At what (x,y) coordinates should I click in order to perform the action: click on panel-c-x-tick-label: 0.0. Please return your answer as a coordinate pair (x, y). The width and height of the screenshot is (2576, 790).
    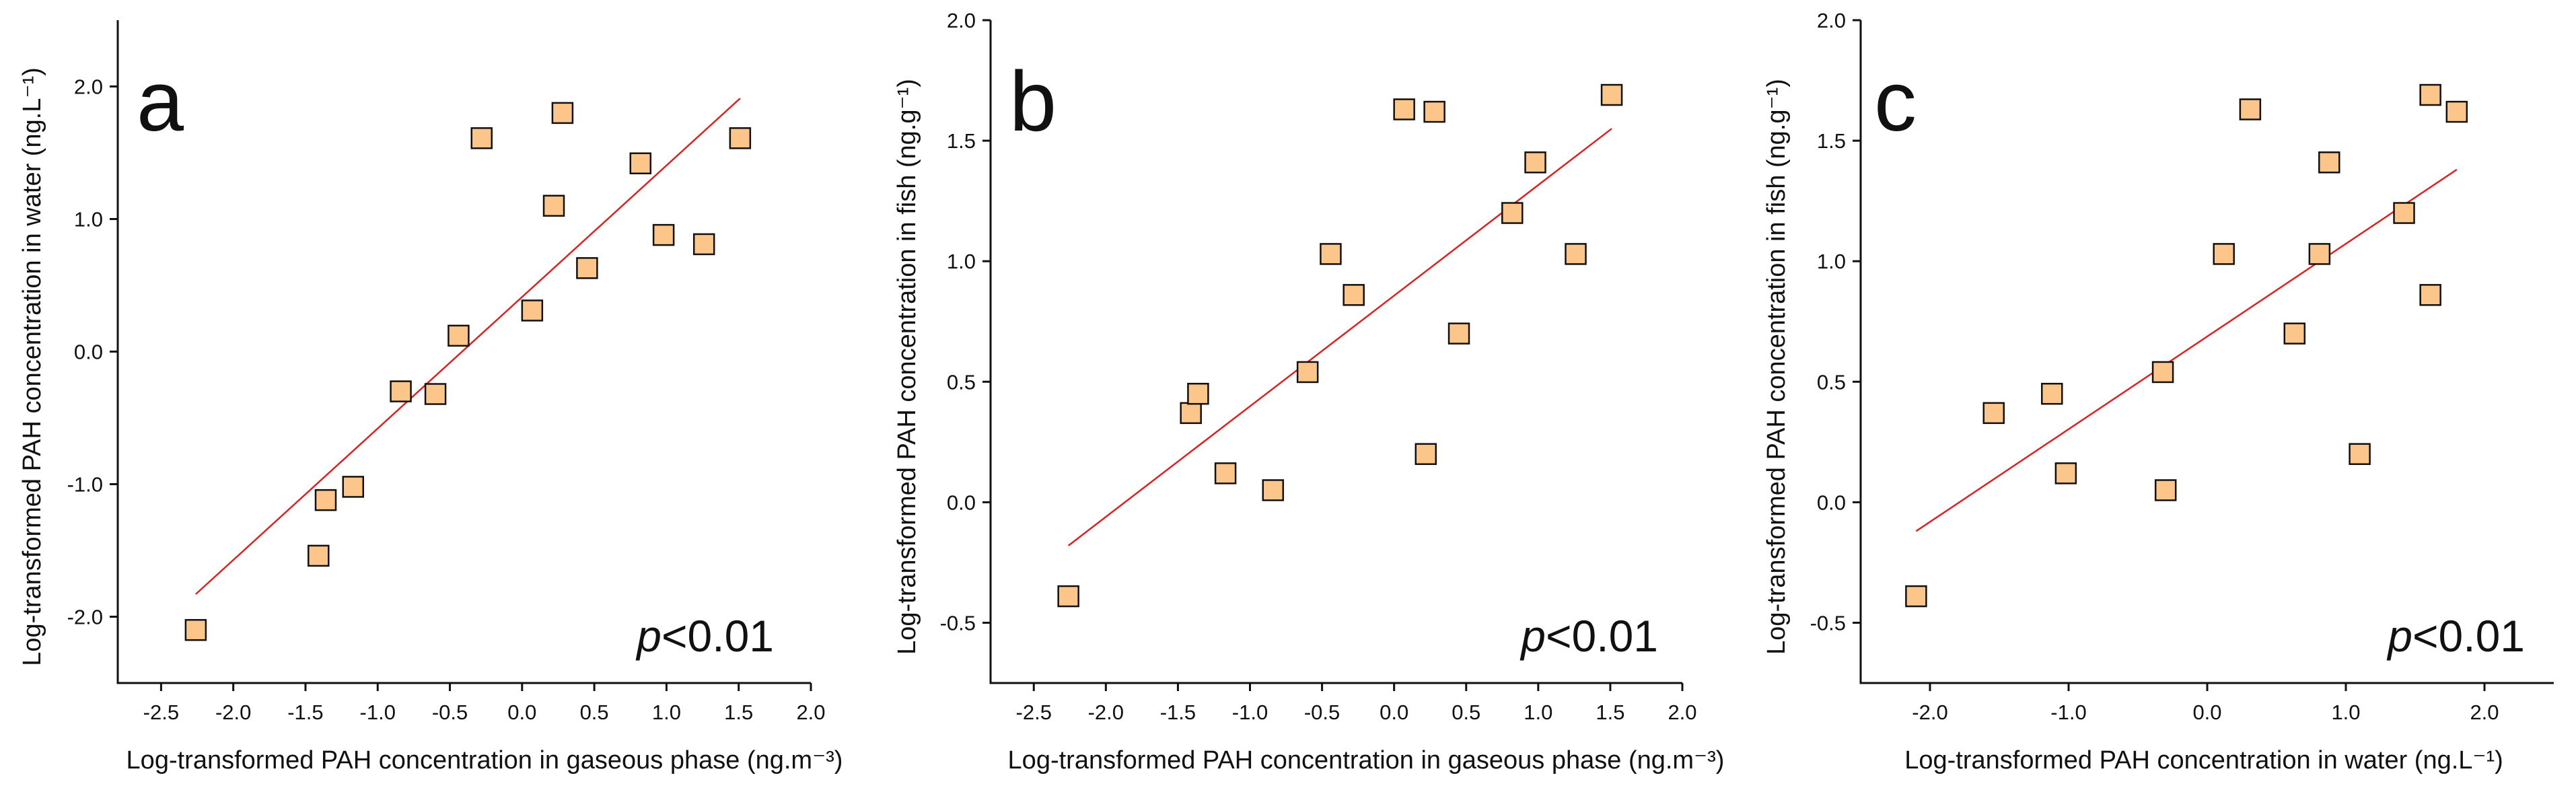
    Looking at the image, I should click on (2206, 712).